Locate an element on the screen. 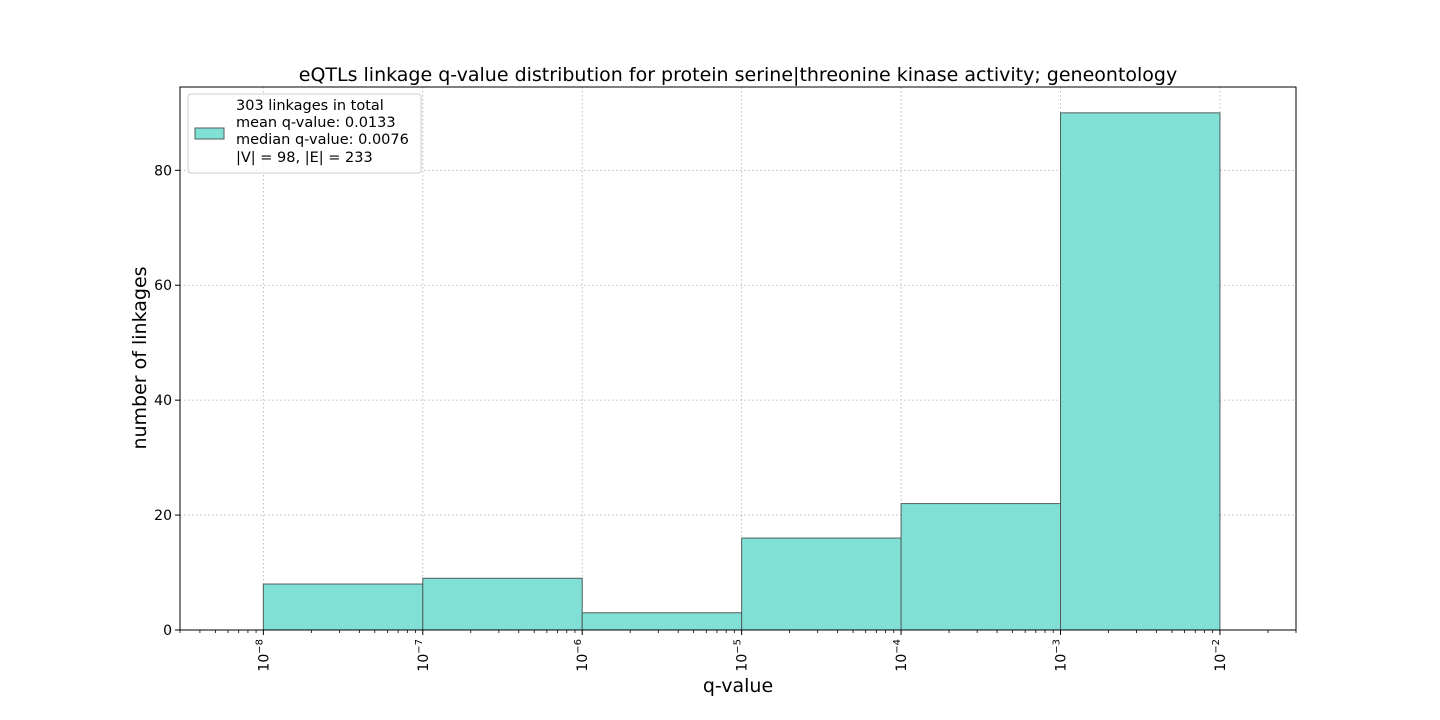 The width and height of the screenshot is (1440, 720). legend-line-graph-size: |V| = 98, |E| = 233 is located at coordinates (304, 158).